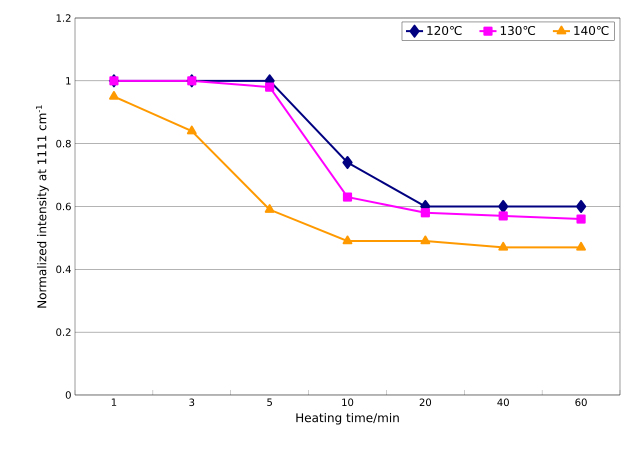 This screenshot has height=452, width=621. Describe the element at coordinates (63, 332) in the screenshot. I see `y-tick-label: 0.2` at that location.